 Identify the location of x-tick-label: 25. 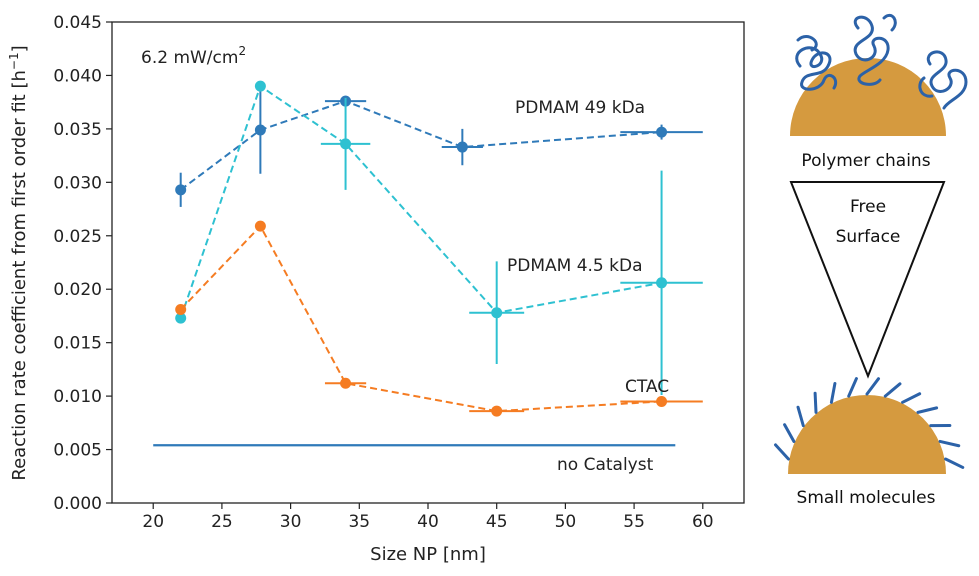
(222, 522).